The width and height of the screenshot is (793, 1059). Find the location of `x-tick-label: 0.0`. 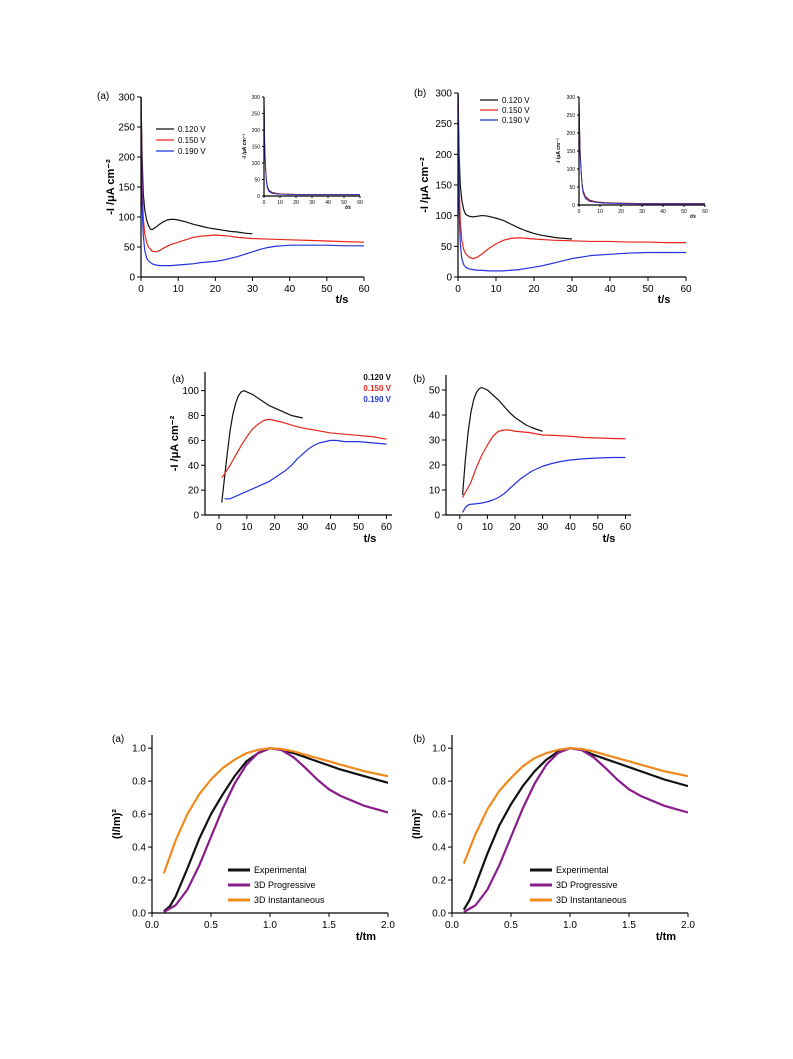

x-tick-label: 0.0 is located at coordinates (152, 925).